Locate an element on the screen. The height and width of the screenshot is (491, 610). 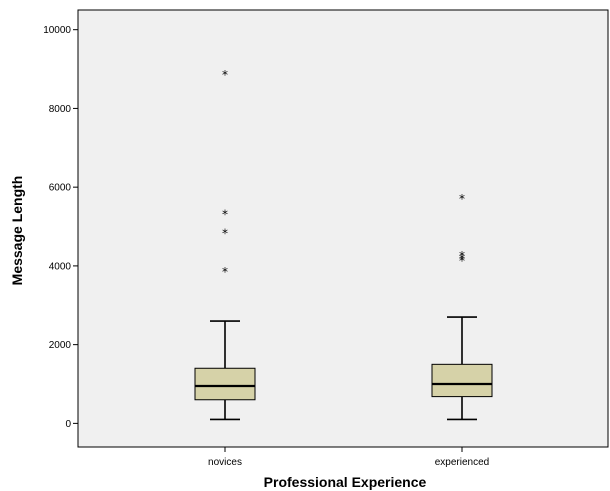
y-tick-label: 4000 is located at coordinates (60, 266).